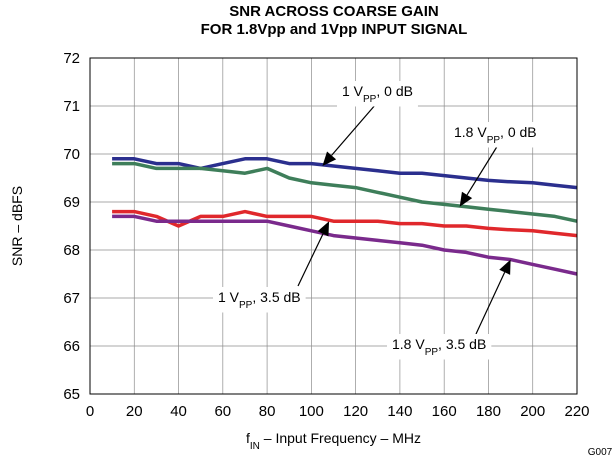 This screenshot has height=465, width=616. What do you see at coordinates (338, 411) in the screenshot?
I see `x-tick-labels: 0 20 40 60 80 100 120 140 160 180 200 220` at bounding box center [338, 411].